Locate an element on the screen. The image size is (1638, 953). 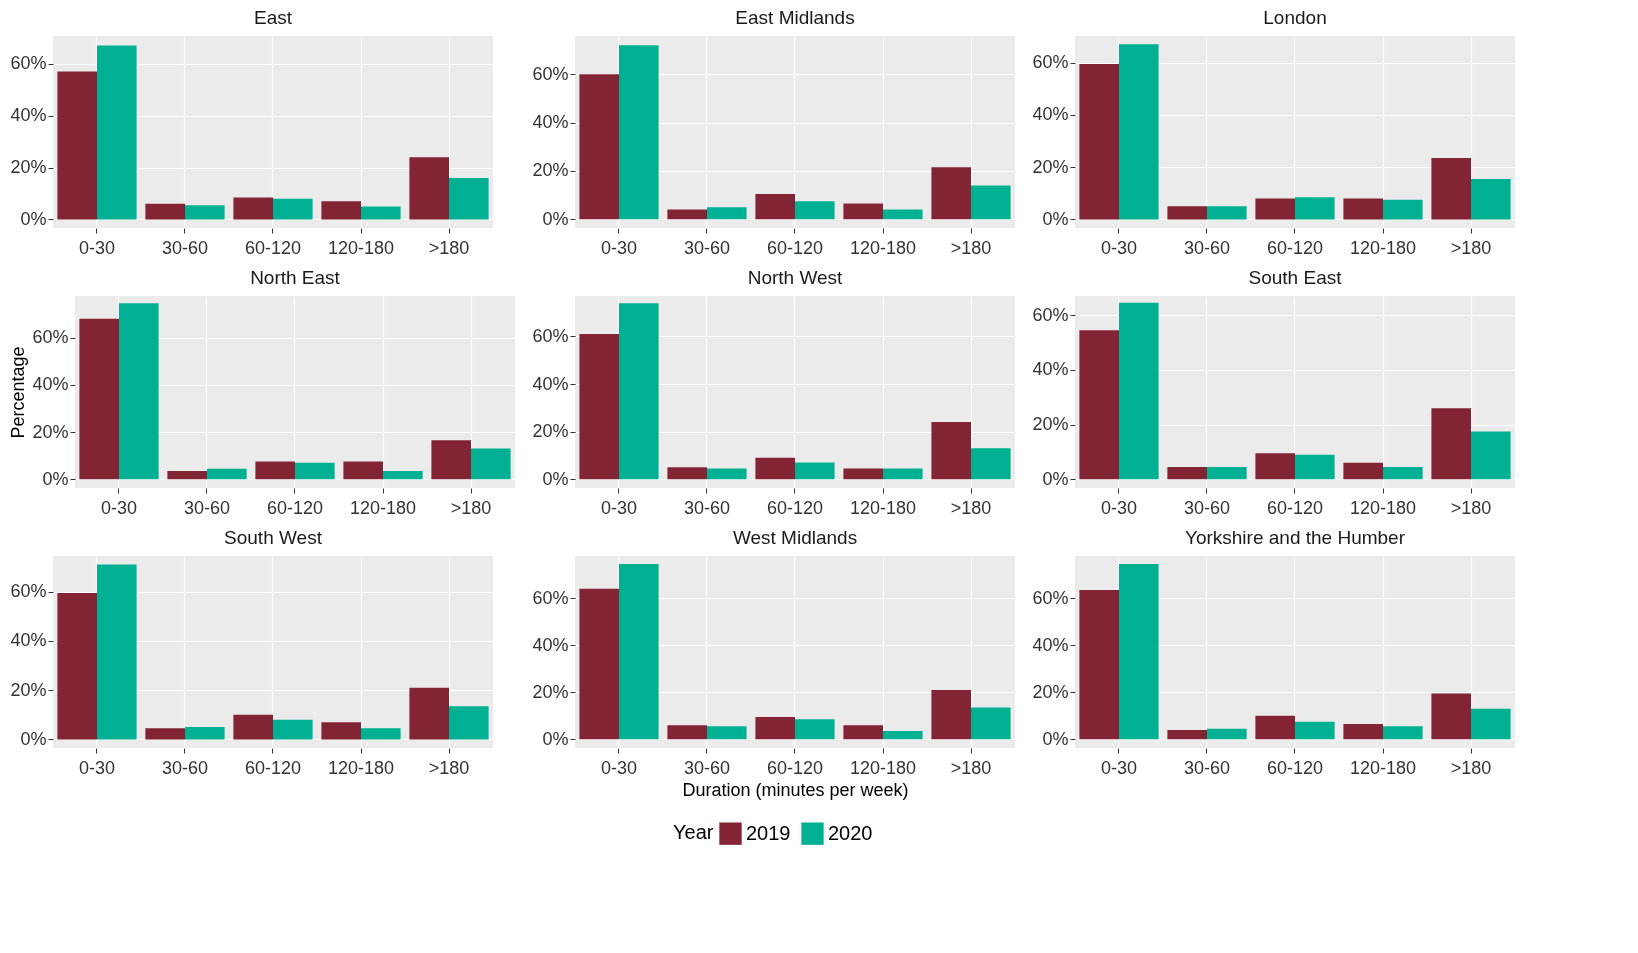
chart-title: South East is located at coordinates (1295, 277).